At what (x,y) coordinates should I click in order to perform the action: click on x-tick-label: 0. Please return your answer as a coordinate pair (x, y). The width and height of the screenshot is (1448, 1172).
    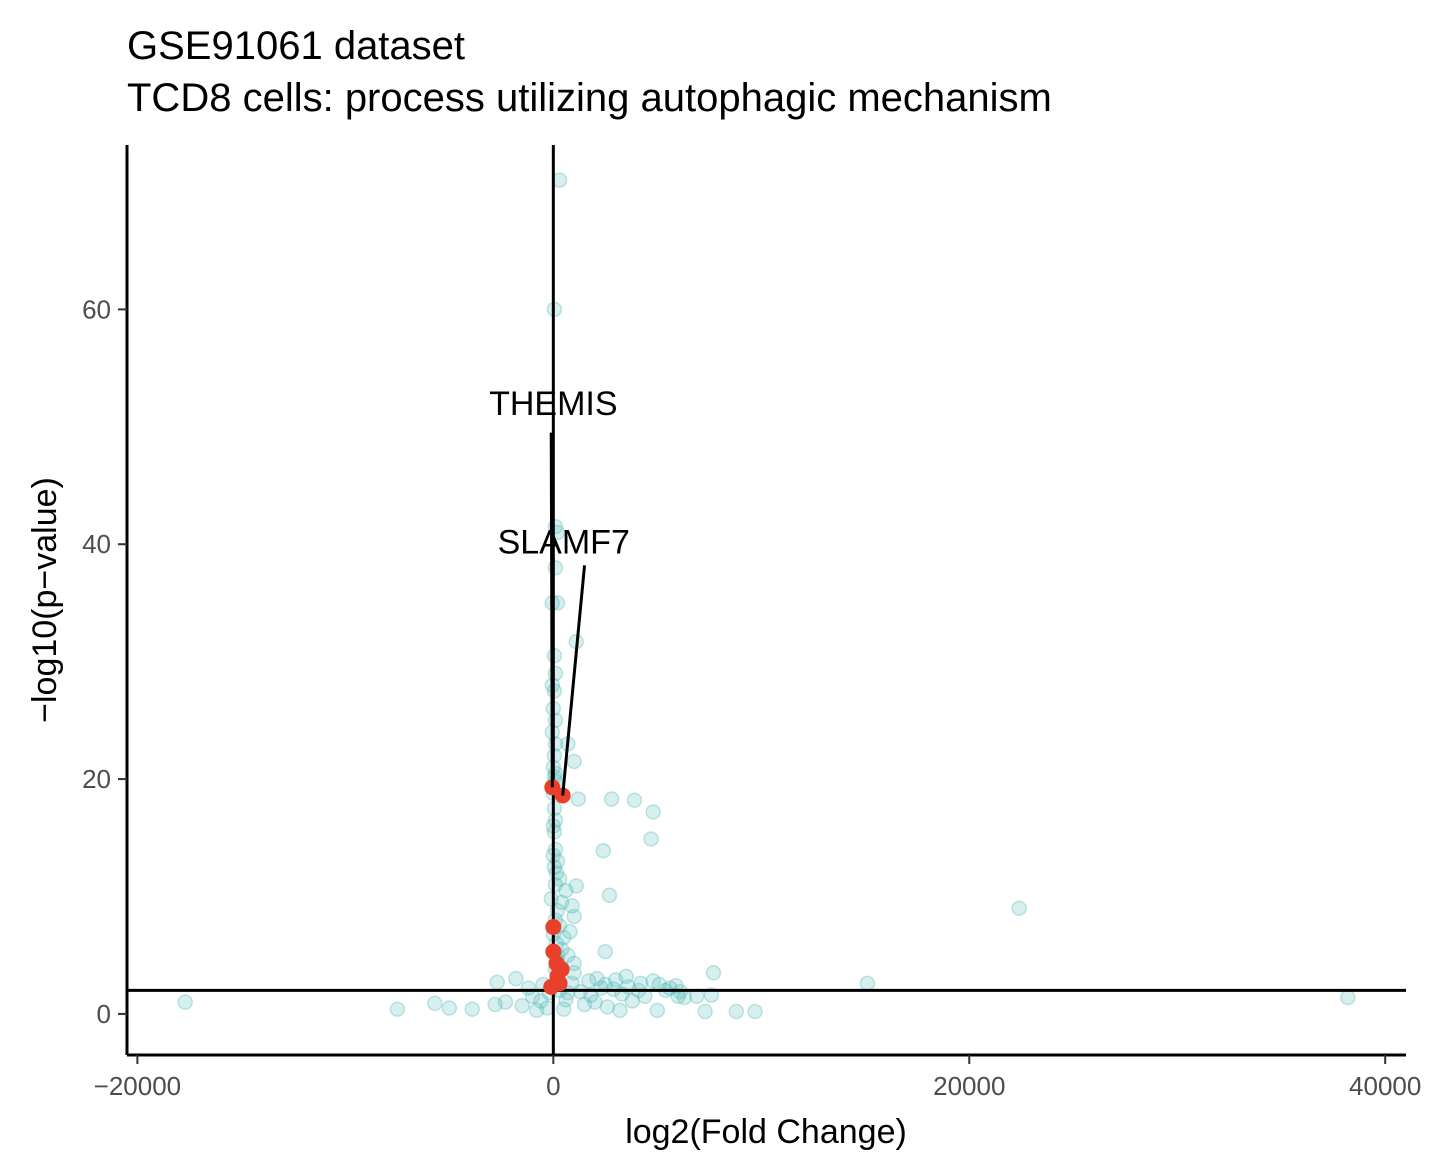
    Looking at the image, I should click on (553, 1086).